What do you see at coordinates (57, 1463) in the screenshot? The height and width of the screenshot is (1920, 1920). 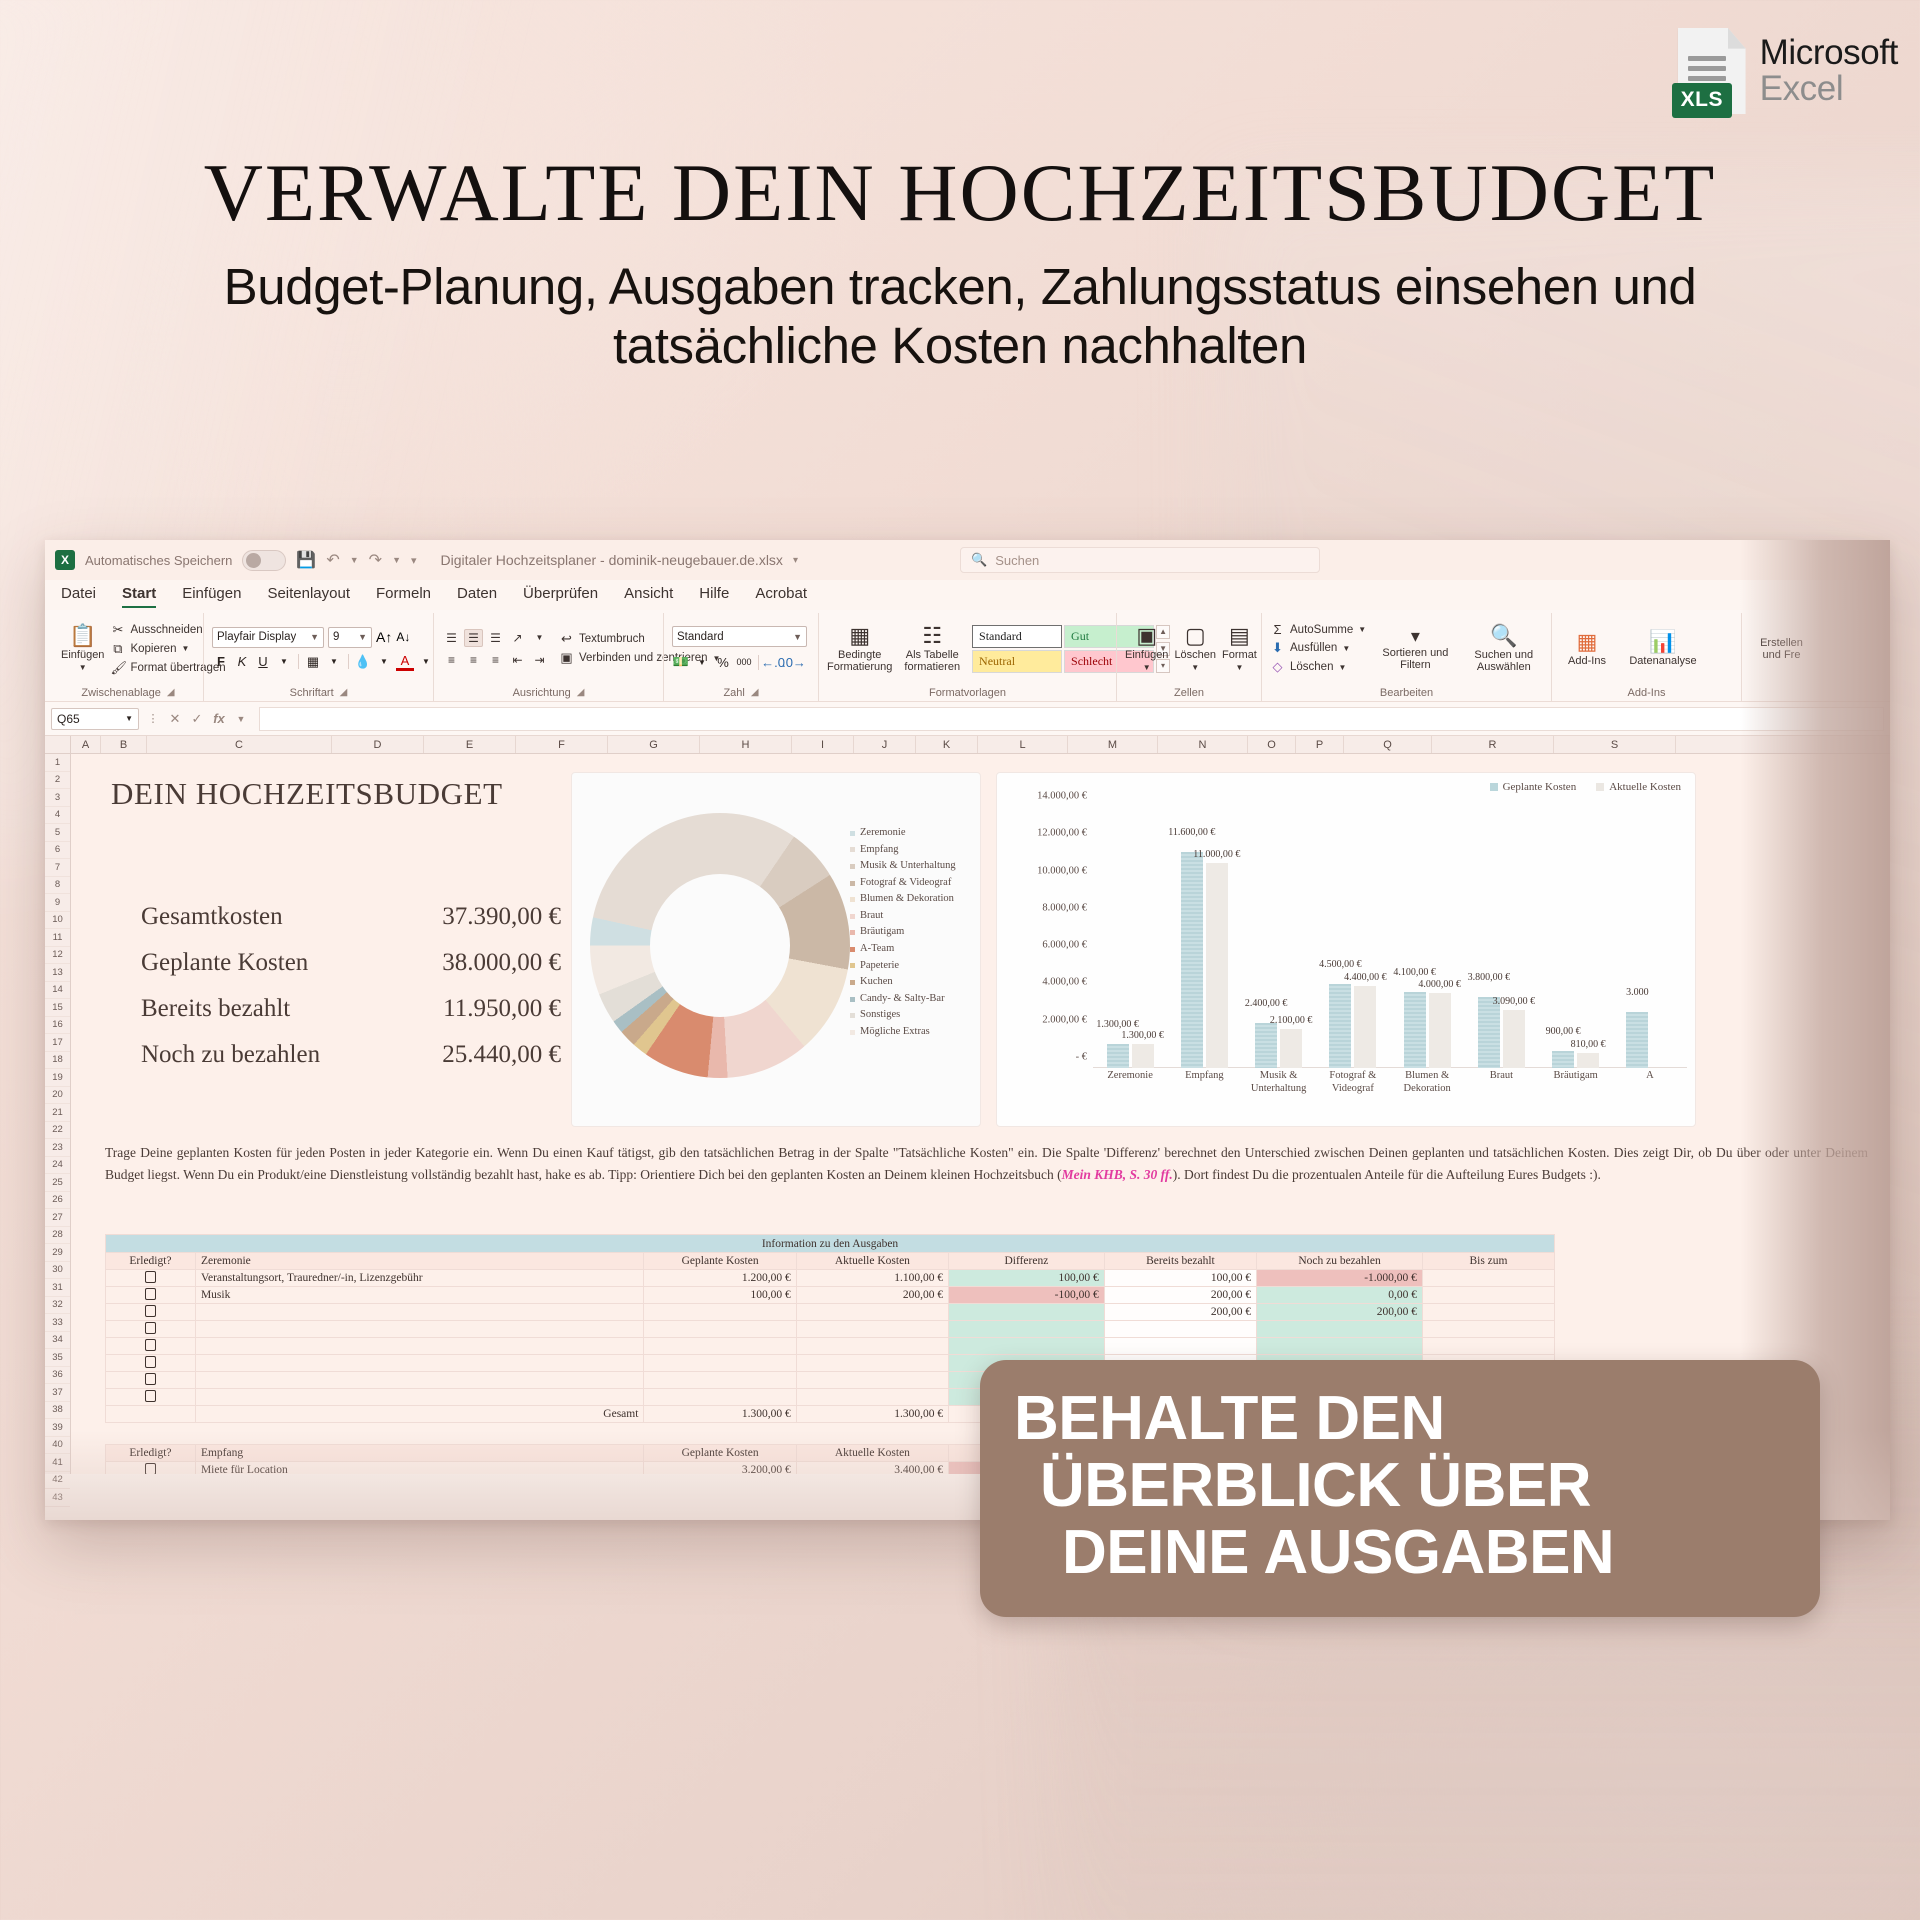 I see `row-header-41: 41` at bounding box center [57, 1463].